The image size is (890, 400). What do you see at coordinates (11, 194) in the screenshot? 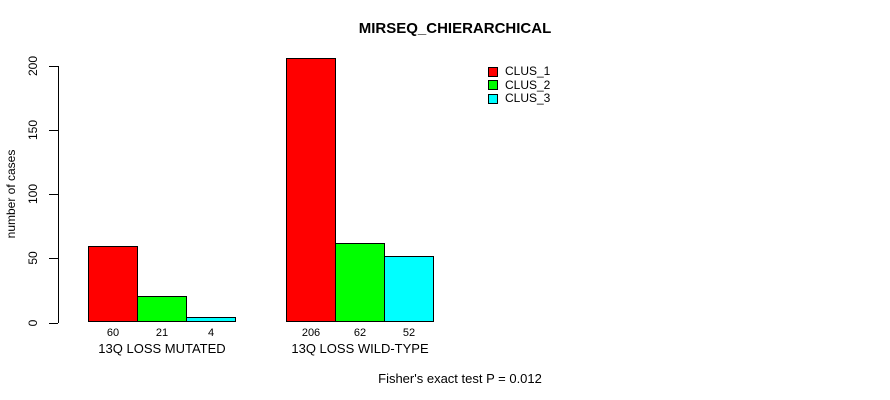
I see `y-axis-title: number of cases` at bounding box center [11, 194].